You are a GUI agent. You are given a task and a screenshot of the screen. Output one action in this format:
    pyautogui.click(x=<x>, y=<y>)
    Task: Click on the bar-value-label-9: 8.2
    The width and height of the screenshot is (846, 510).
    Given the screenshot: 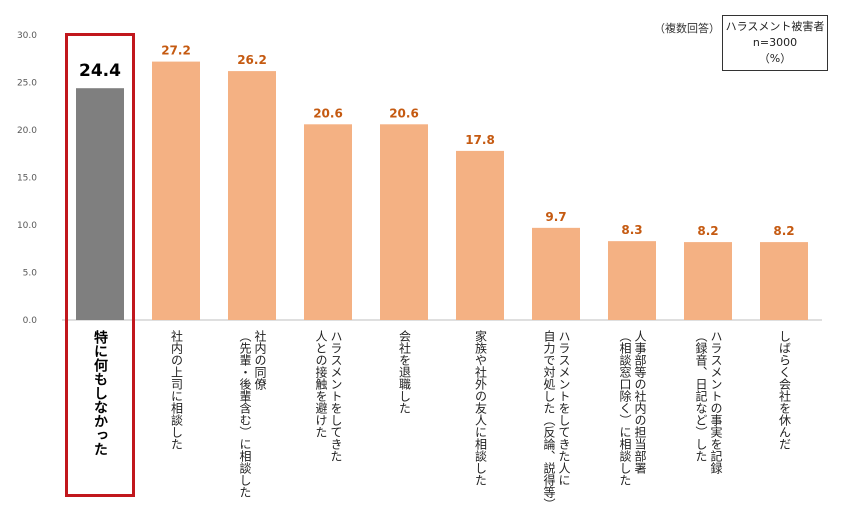 What is the action you would take?
    pyautogui.click(x=783, y=231)
    